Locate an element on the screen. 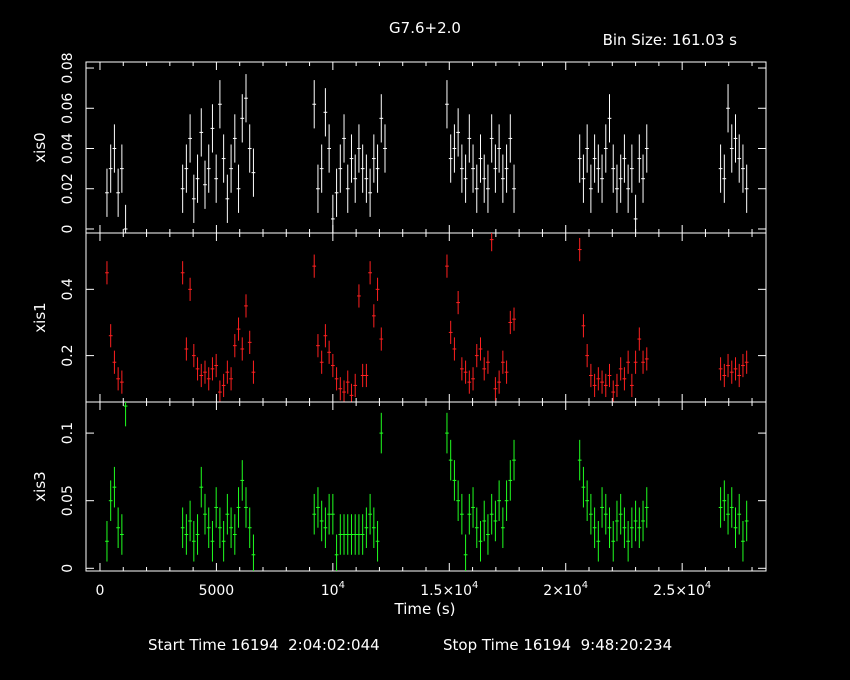 The width and height of the screenshot is (850, 680). y-tick-label: 0.1 is located at coordinates (68, 433).